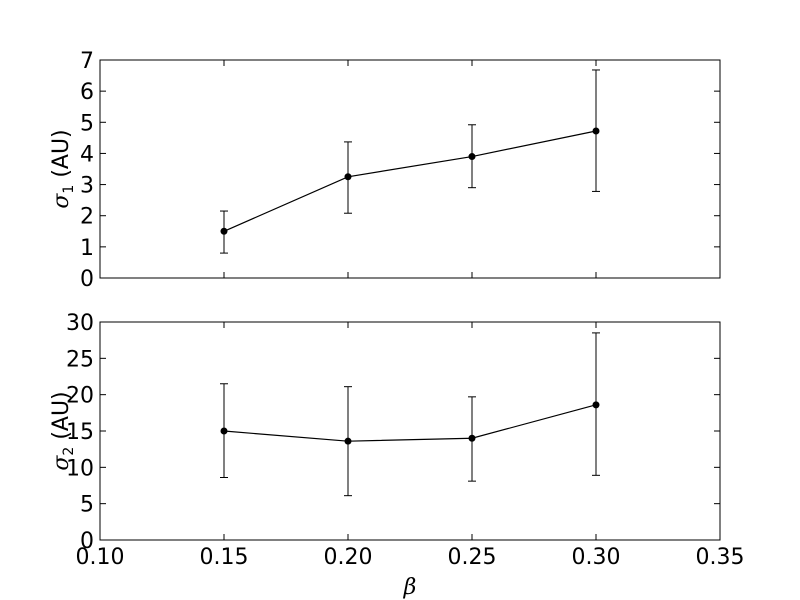  Describe the element at coordinates (80, 432) in the screenshot. I see `y-tick-label: 15` at that location.